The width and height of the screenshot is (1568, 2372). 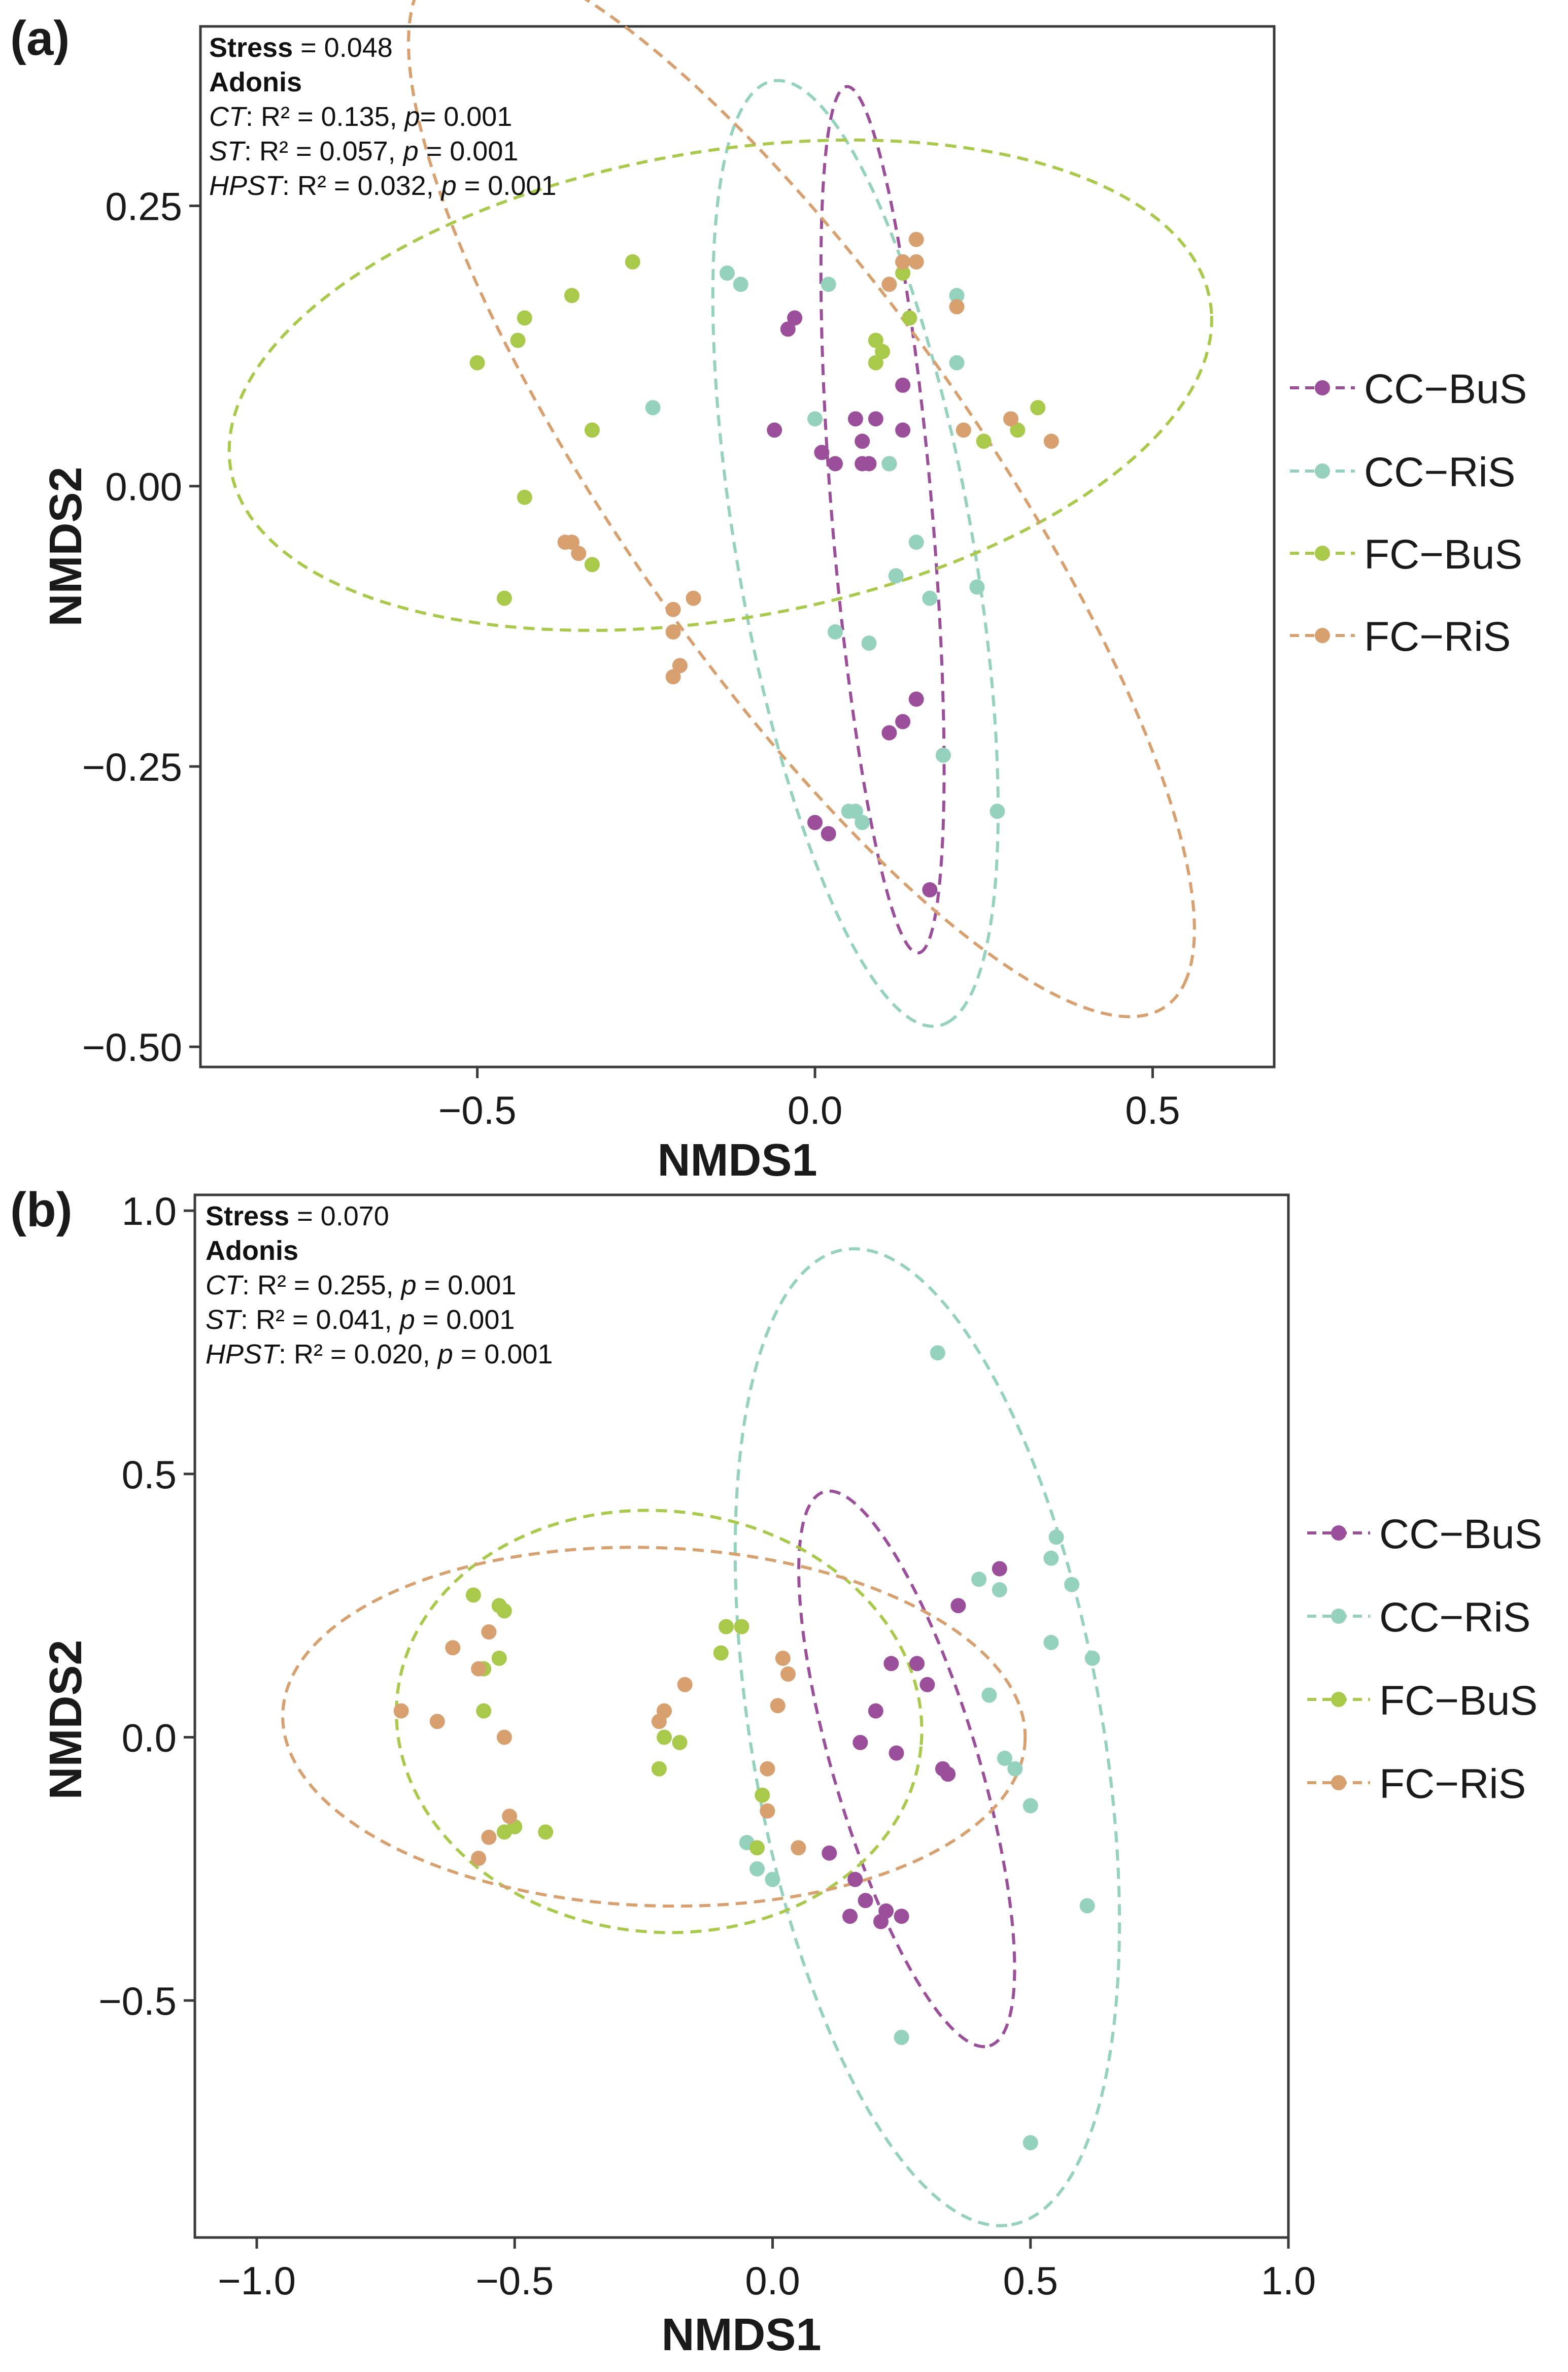 I want to click on adonis-row-ct: CT: R² = 0.135, p= 0.001, so click(x=360, y=117).